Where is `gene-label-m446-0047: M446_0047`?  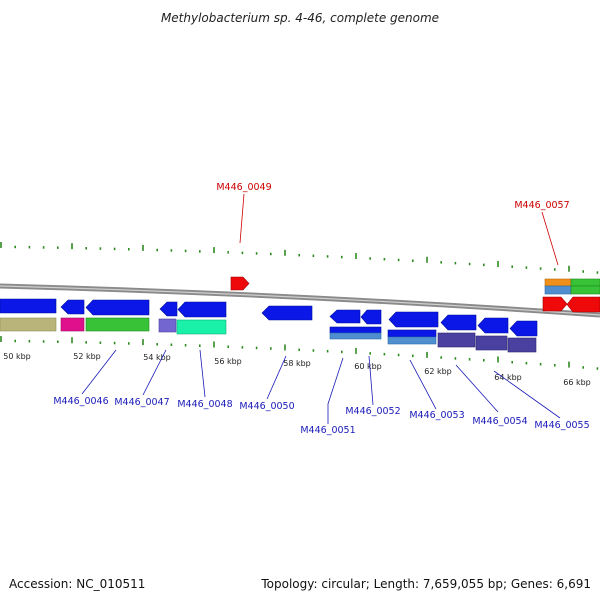
gene-label-m446-0047: M446_0047 is located at coordinates (141, 402).